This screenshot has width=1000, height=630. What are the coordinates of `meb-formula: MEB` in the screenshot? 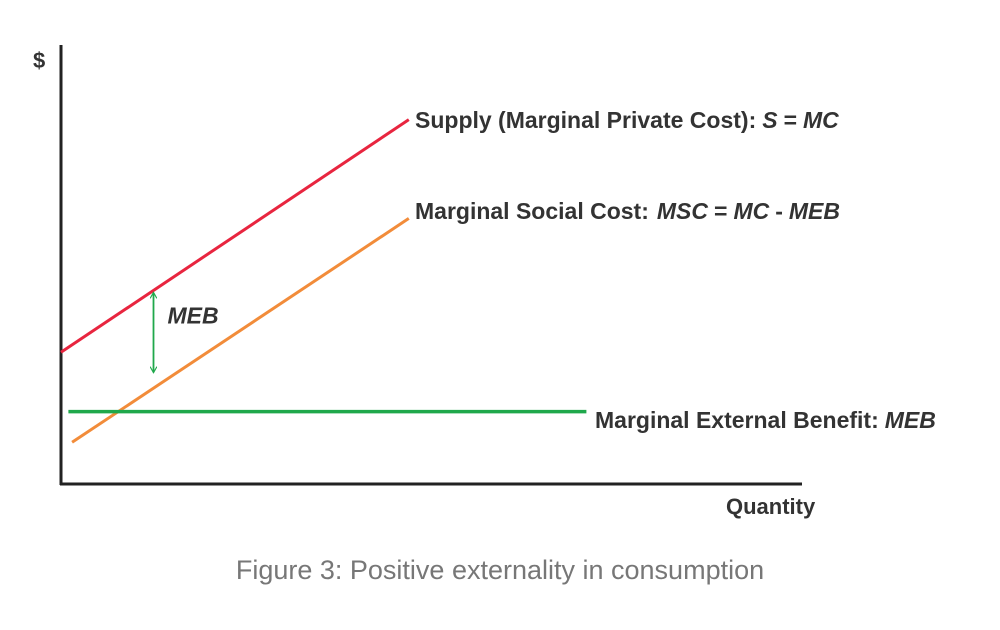 It's located at (910, 420).